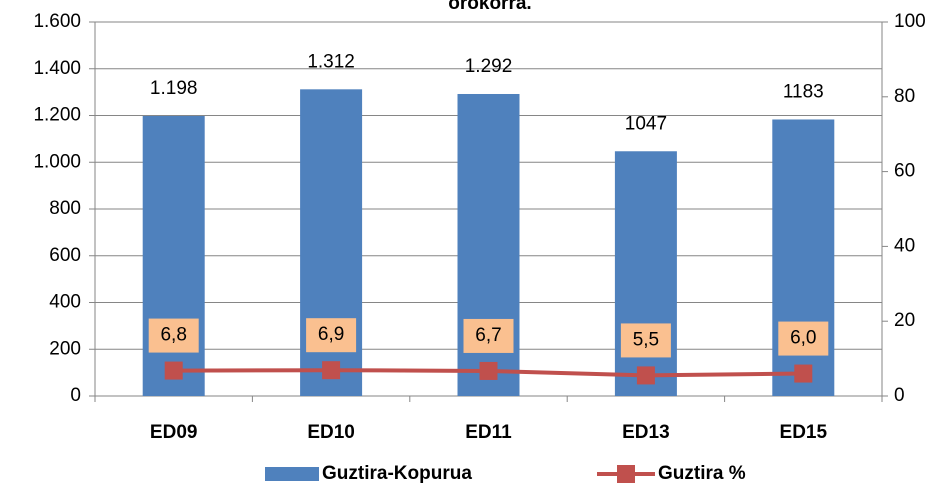 Image resolution: width=949 pixels, height=486 pixels. What do you see at coordinates (65, 302) in the screenshot?
I see `y-tick-label: 400` at bounding box center [65, 302].